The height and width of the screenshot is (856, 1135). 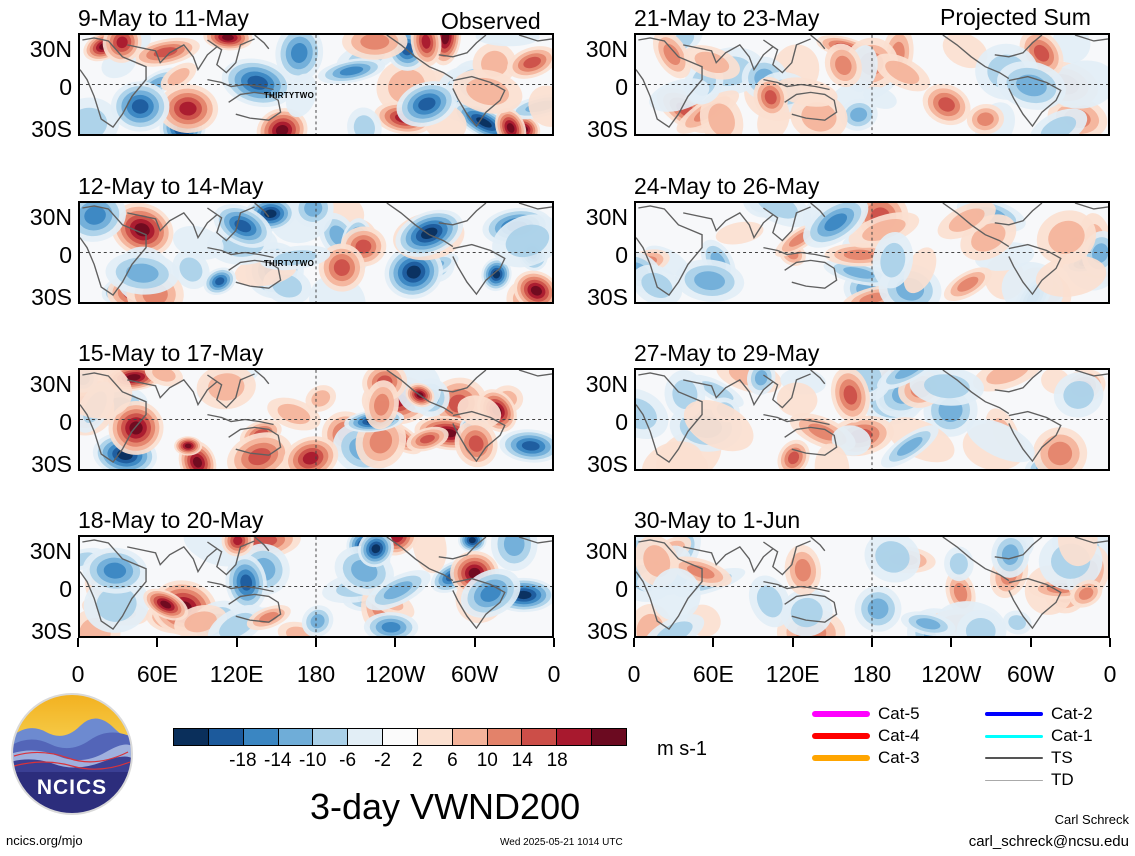 I want to click on lat-label-p4-0: 30N, so click(x=50, y=551).